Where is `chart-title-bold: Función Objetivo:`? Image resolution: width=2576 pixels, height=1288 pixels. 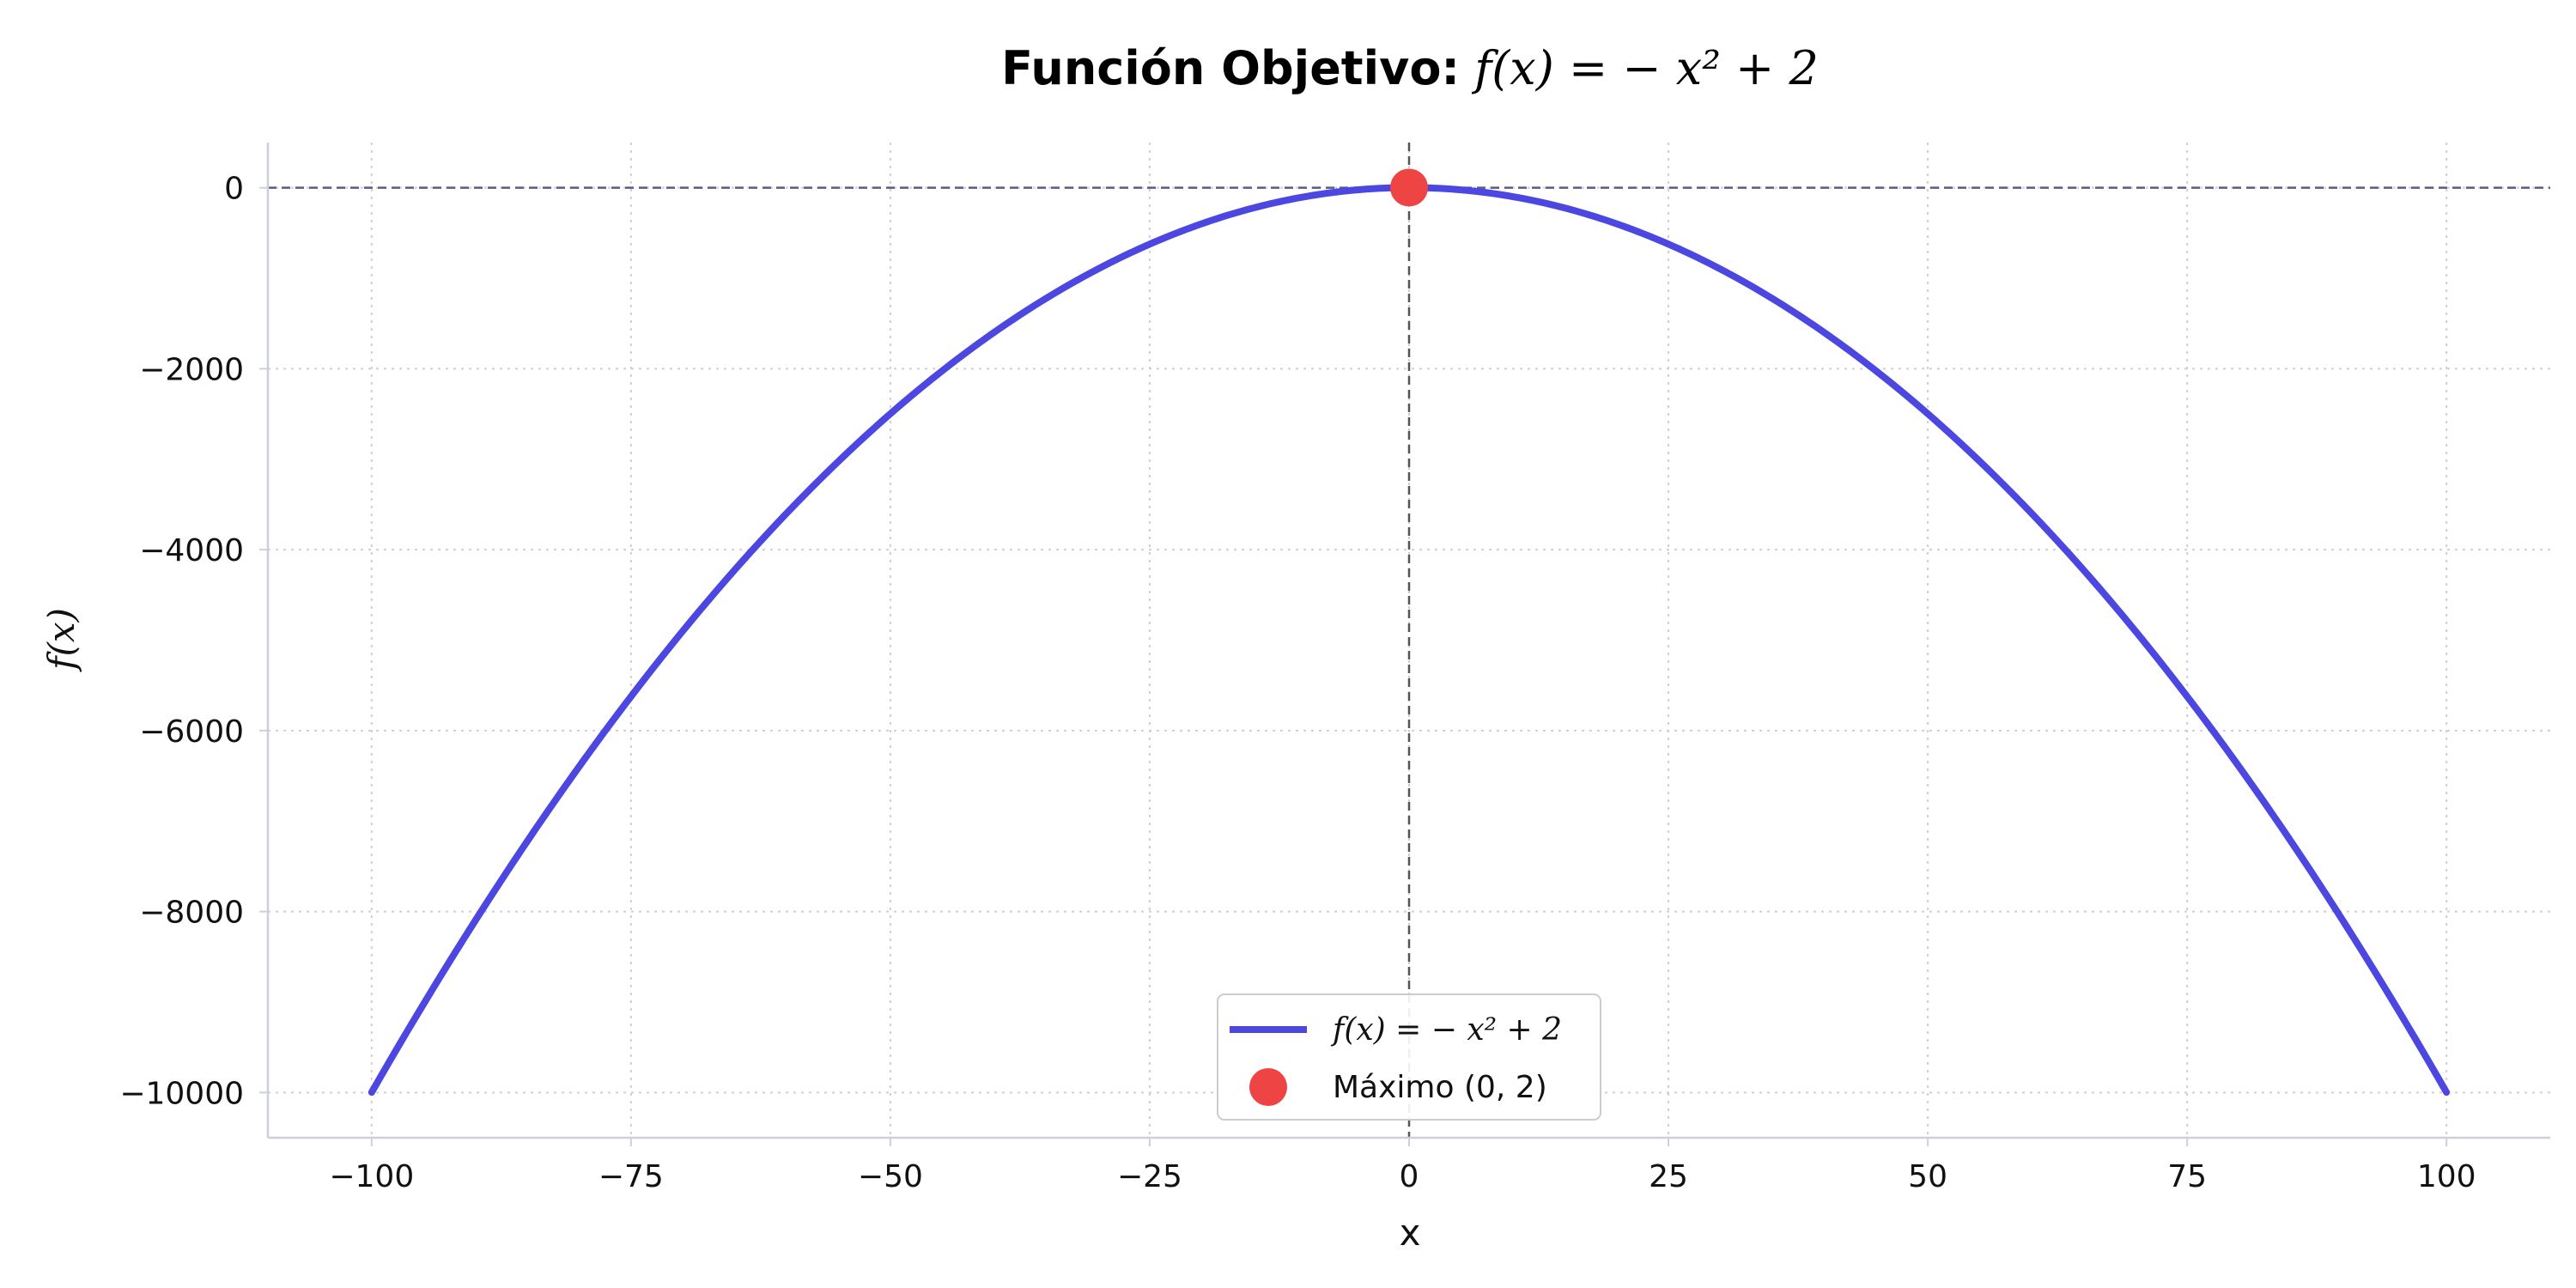 chart-title-bold: Función Objetivo: is located at coordinates (1230, 68).